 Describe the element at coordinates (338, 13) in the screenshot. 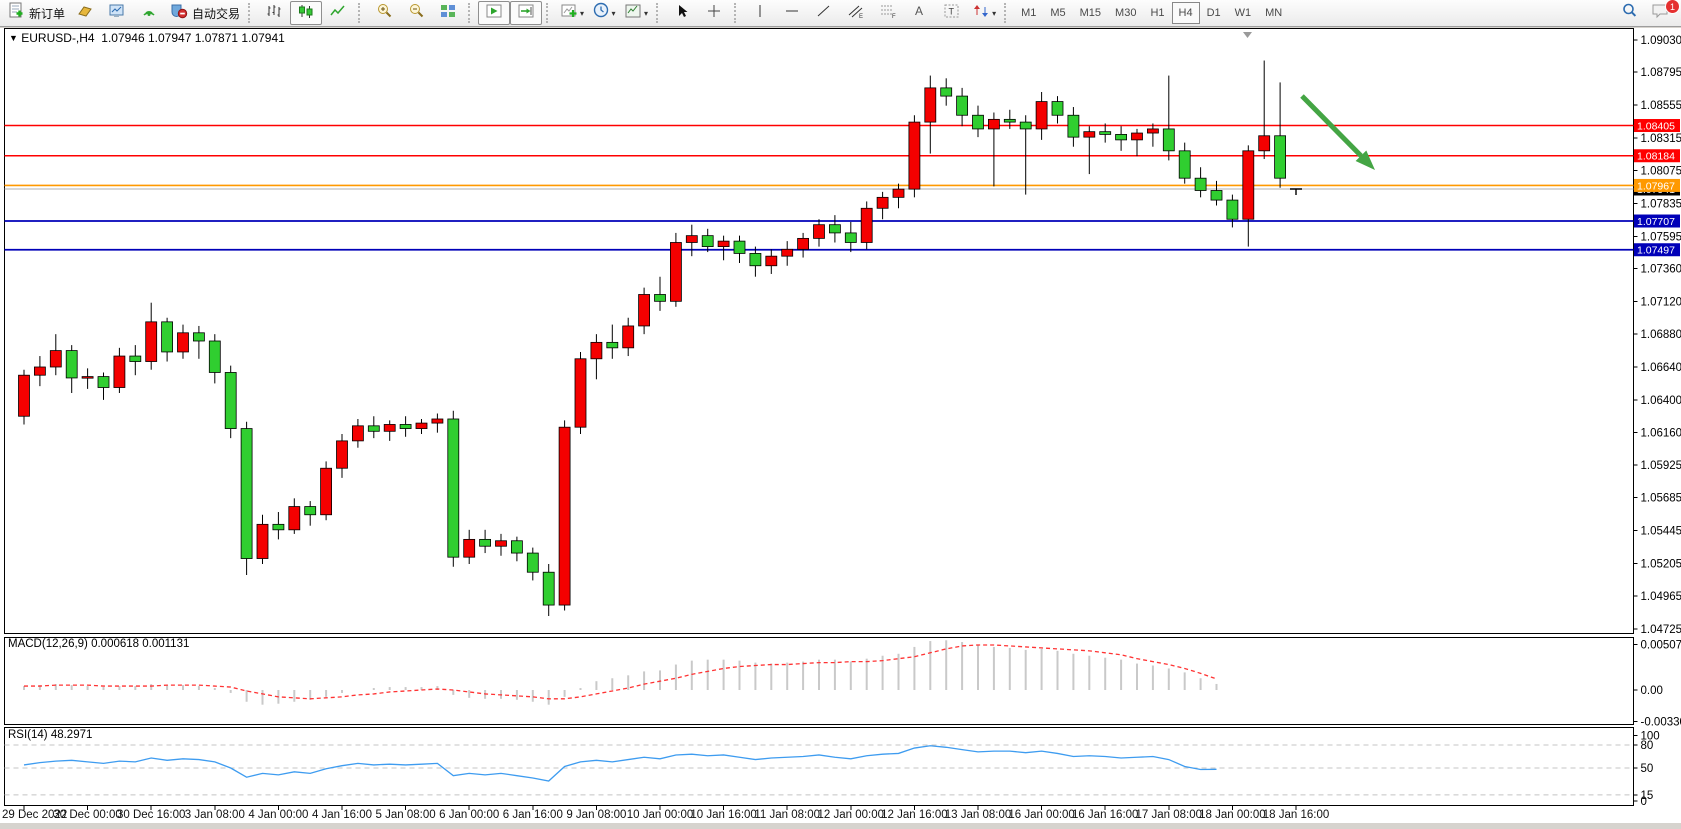

I see `line-chart-button` at that location.